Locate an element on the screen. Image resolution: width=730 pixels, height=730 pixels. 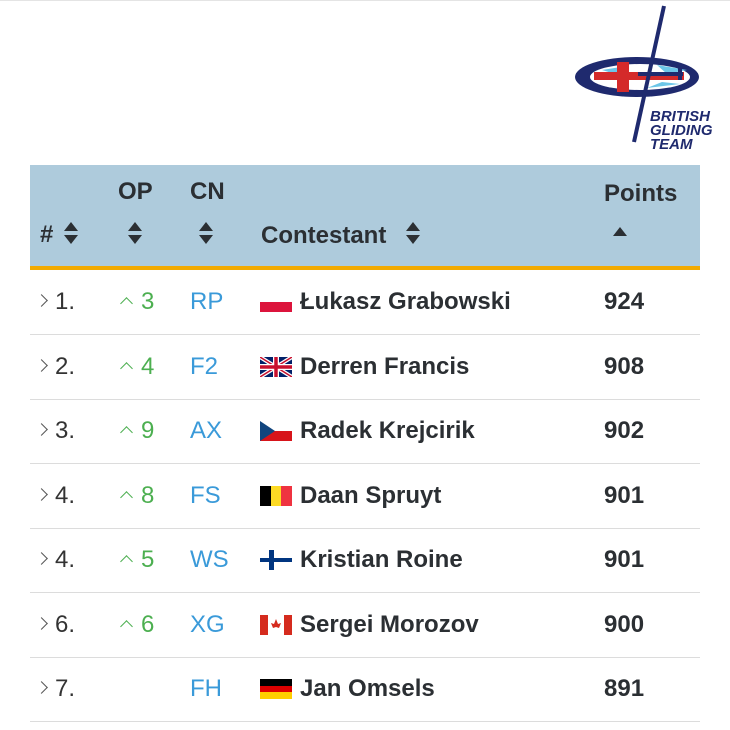
table-row: 7. FH Jan Omsels 891 is located at coordinates (365, 689).